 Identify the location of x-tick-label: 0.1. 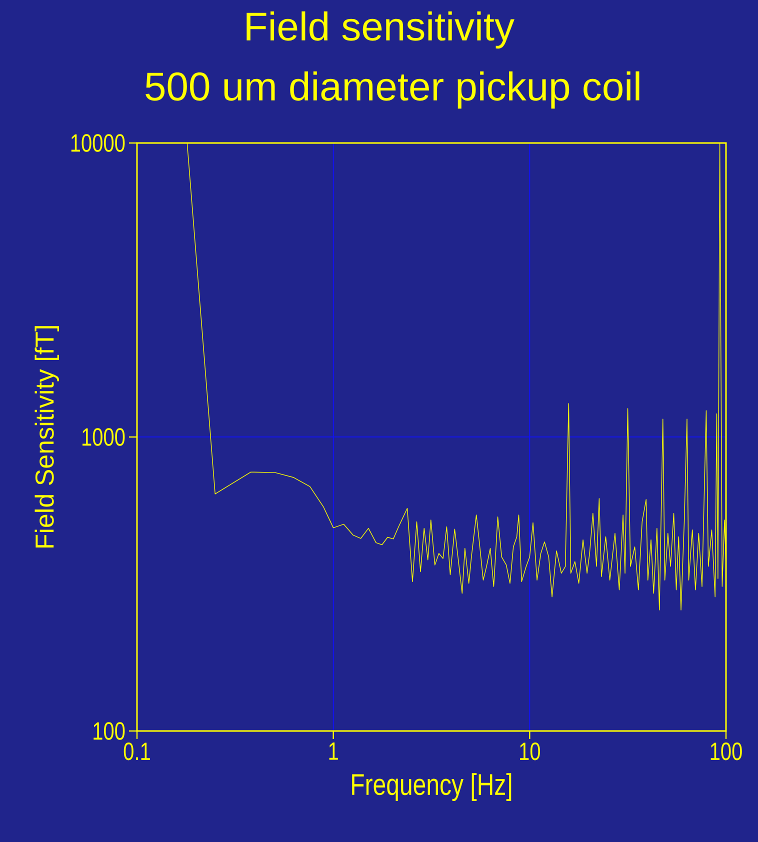
(137, 751).